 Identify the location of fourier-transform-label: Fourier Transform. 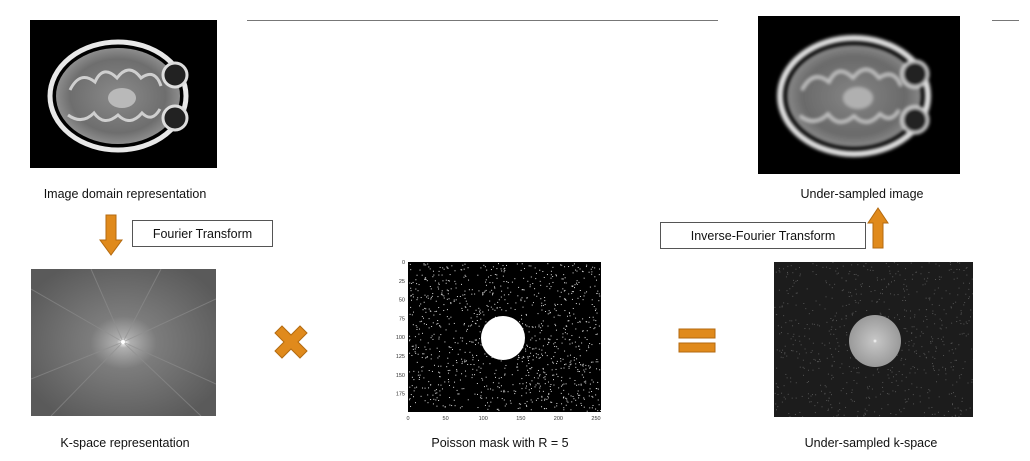
(202, 233).